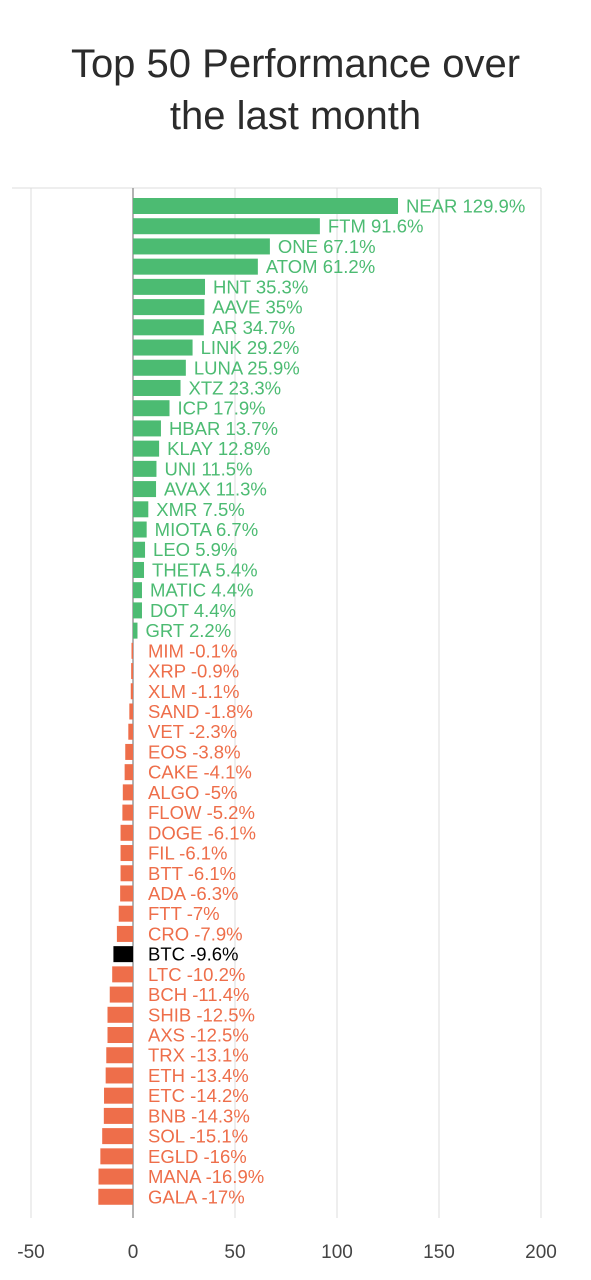  I want to click on bar-btc, so click(123, 954).